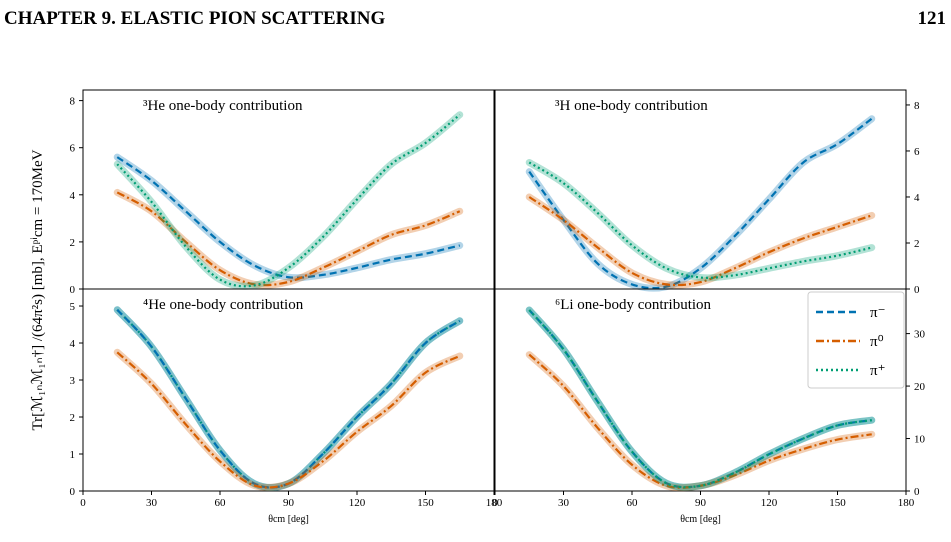 The height and width of the screenshot is (542, 951). What do you see at coordinates (932, 18) in the screenshot?
I see `page-number: 121` at bounding box center [932, 18].